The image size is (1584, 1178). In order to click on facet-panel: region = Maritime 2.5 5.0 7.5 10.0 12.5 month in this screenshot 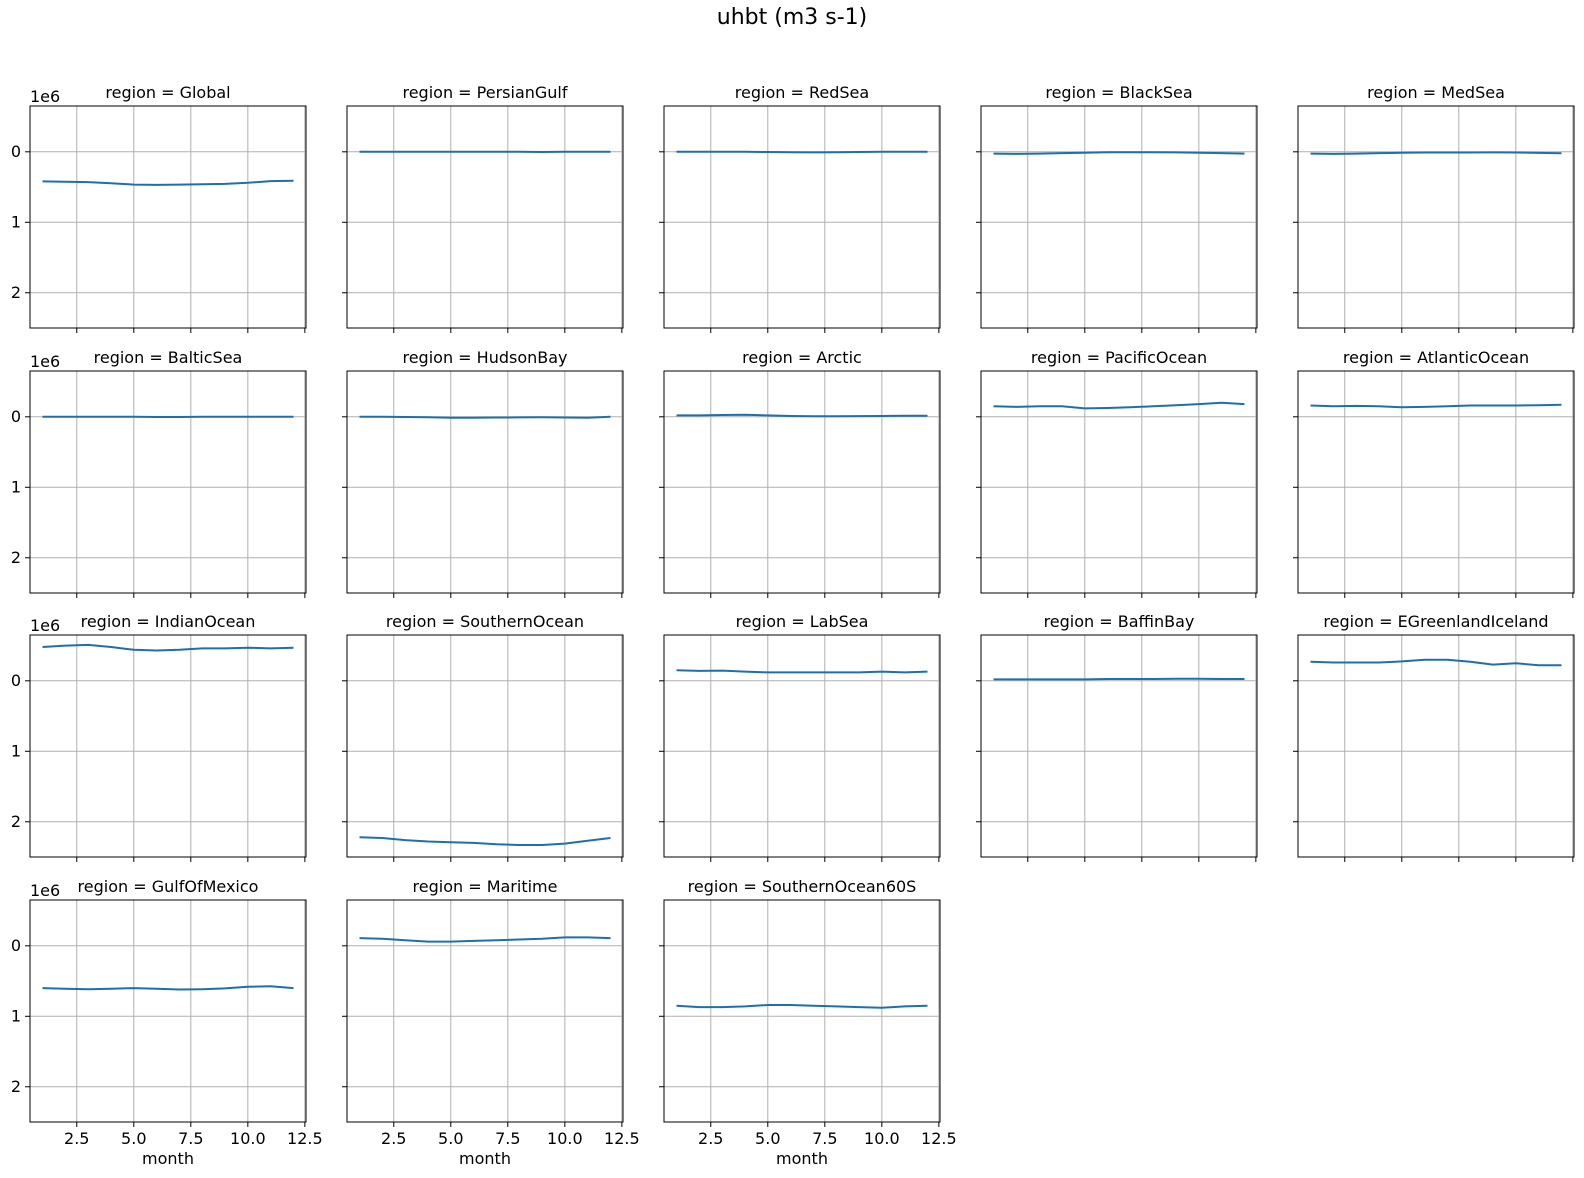, I will do `click(491, 1022)`.